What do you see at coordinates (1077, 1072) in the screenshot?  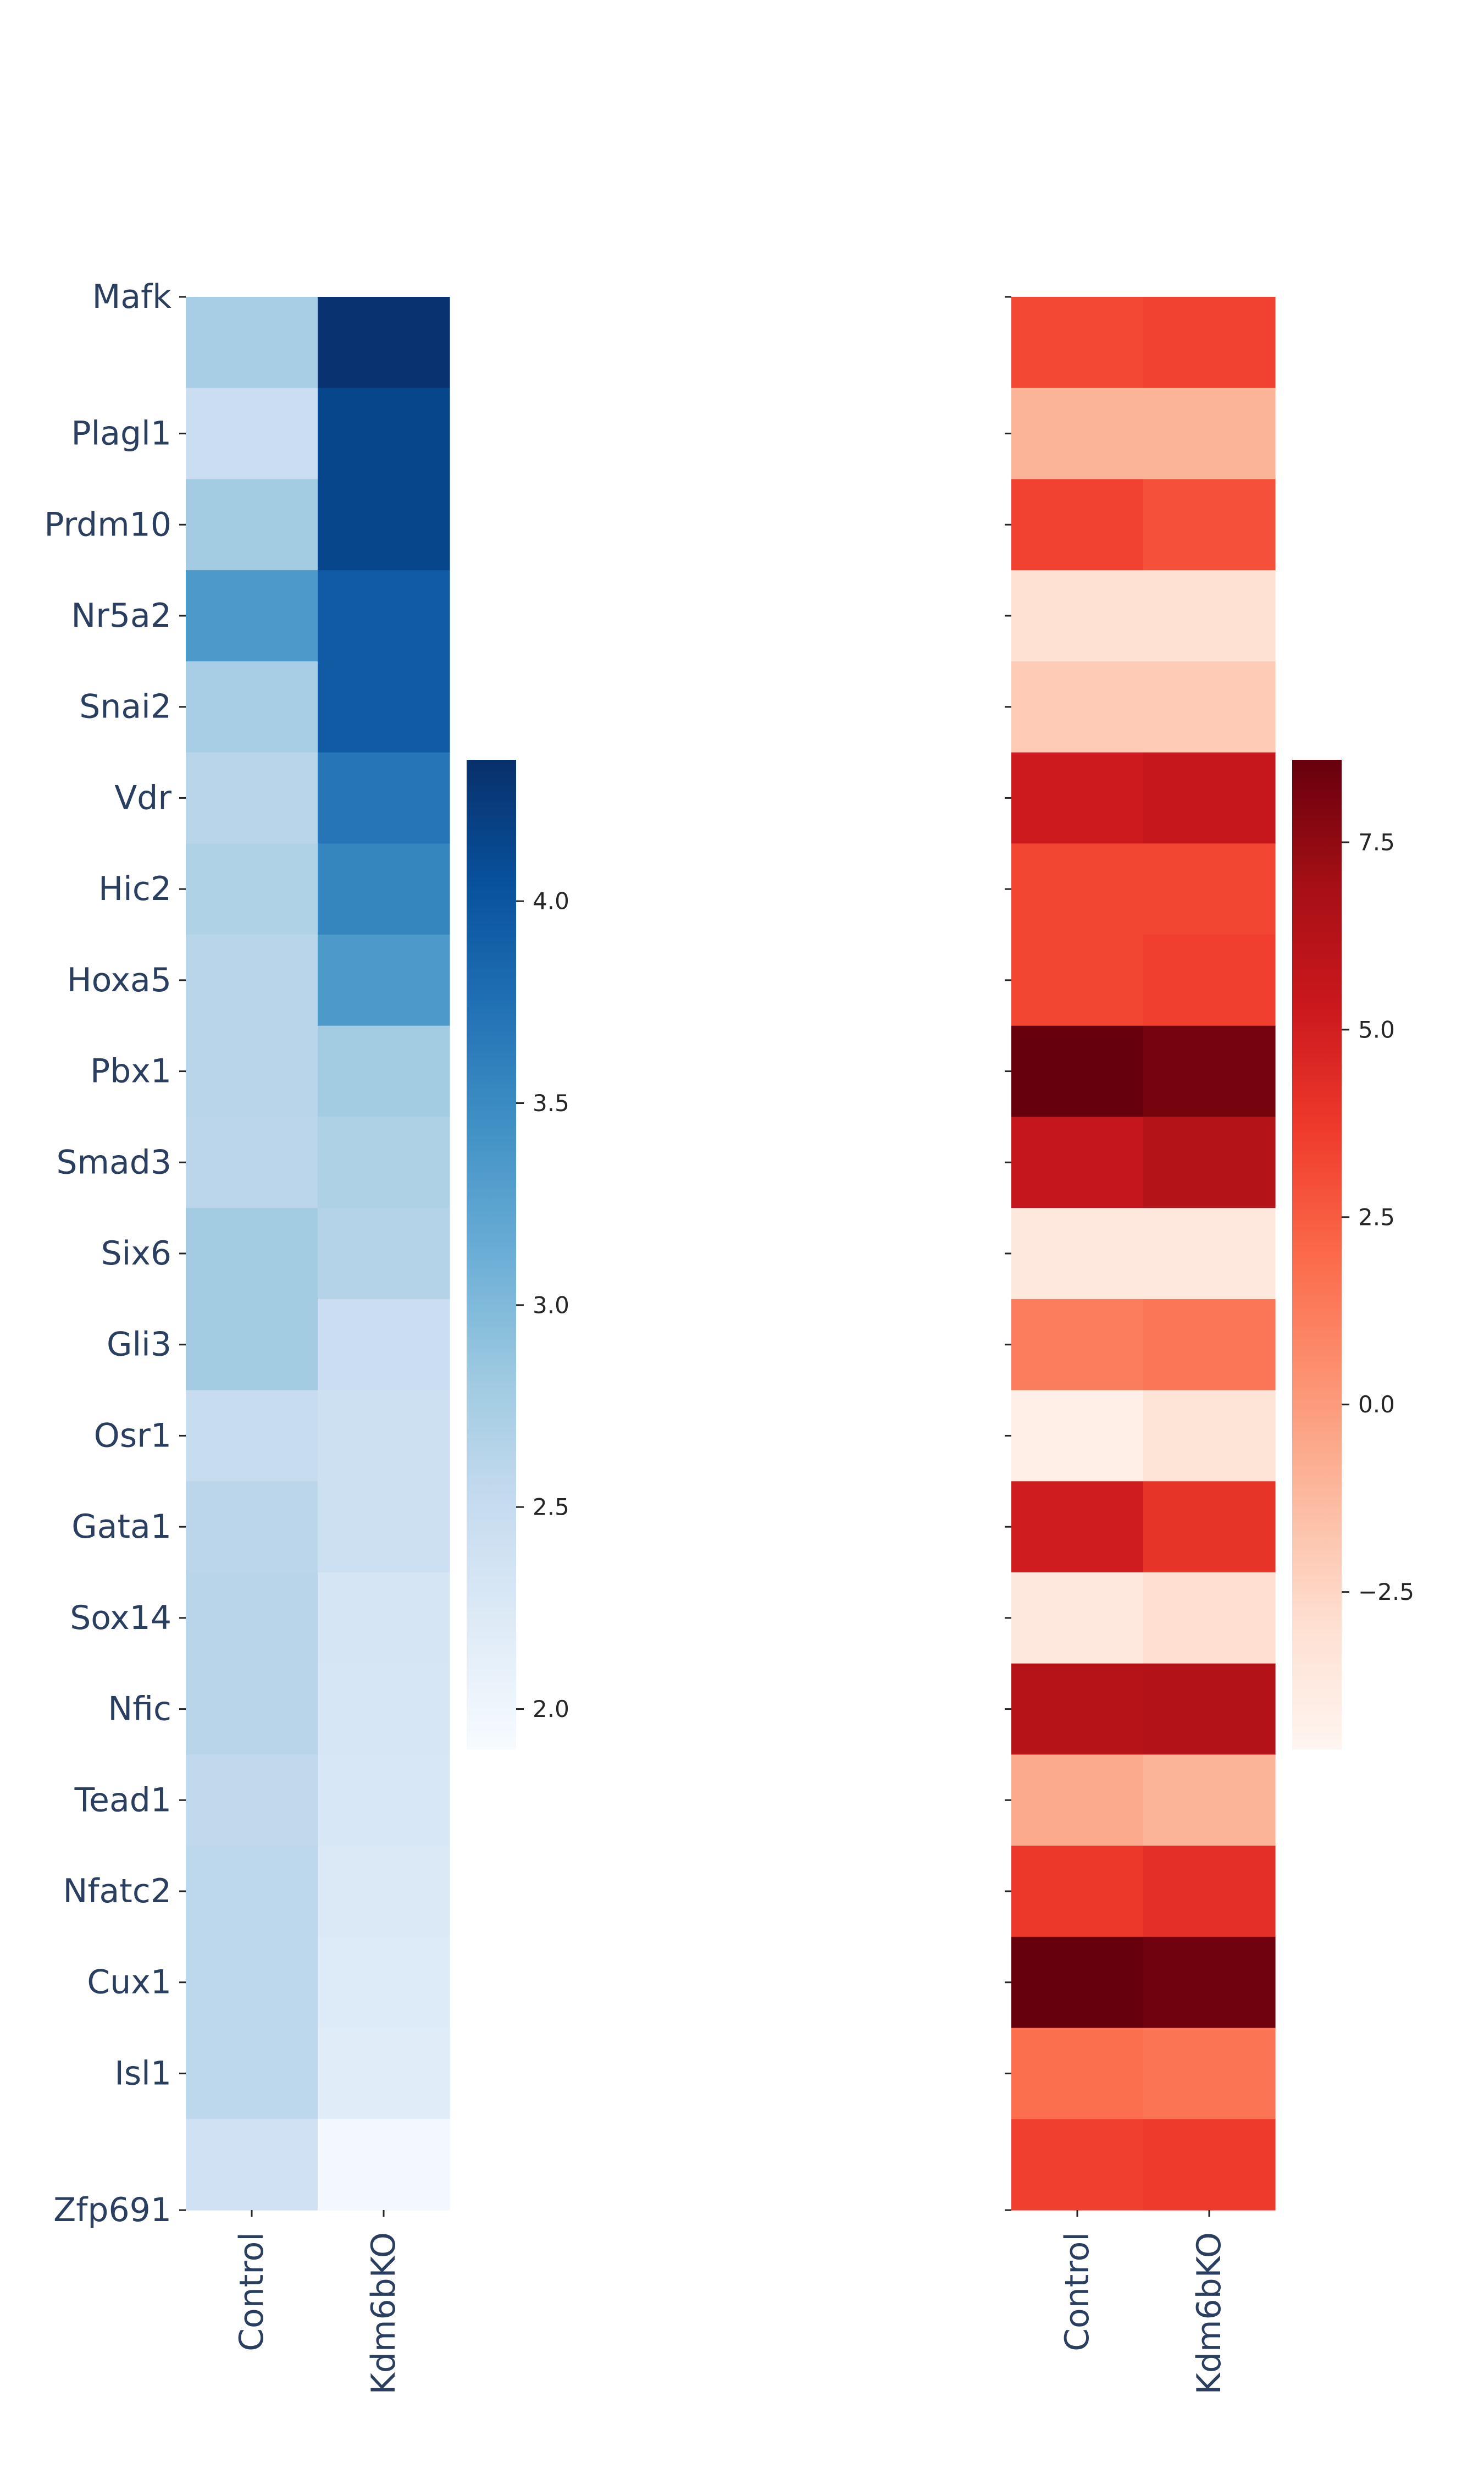 I see `reds-cell-r8-c0` at bounding box center [1077, 1072].